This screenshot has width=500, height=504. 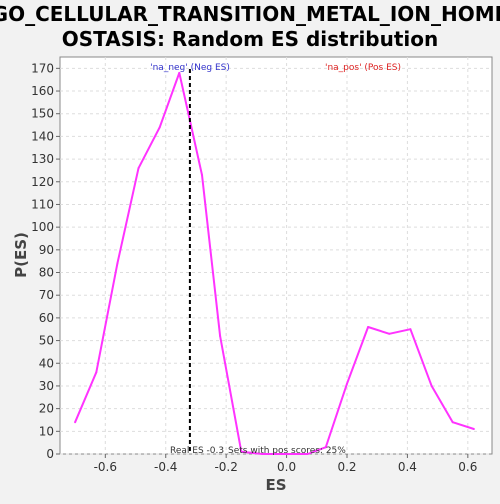 What do you see at coordinates (46, 386) in the screenshot?
I see `y-tick-label: 30` at bounding box center [46, 386].